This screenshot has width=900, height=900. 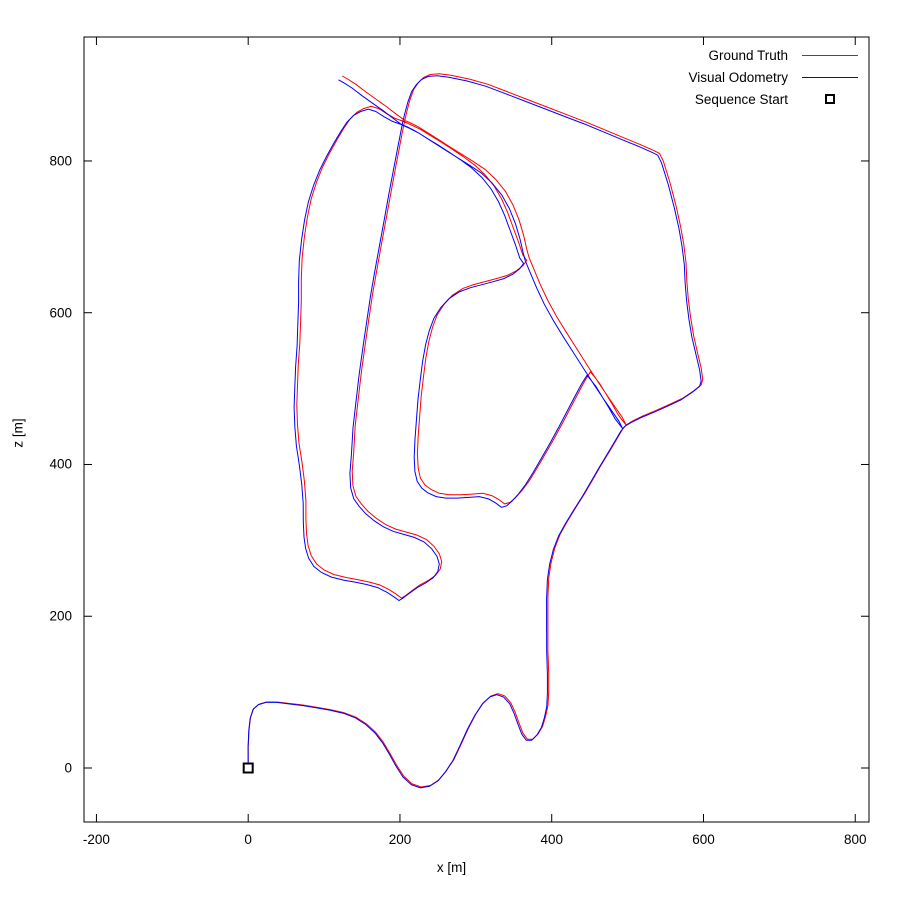 I want to click on blue-line-sample-icon, so click(x=830, y=77).